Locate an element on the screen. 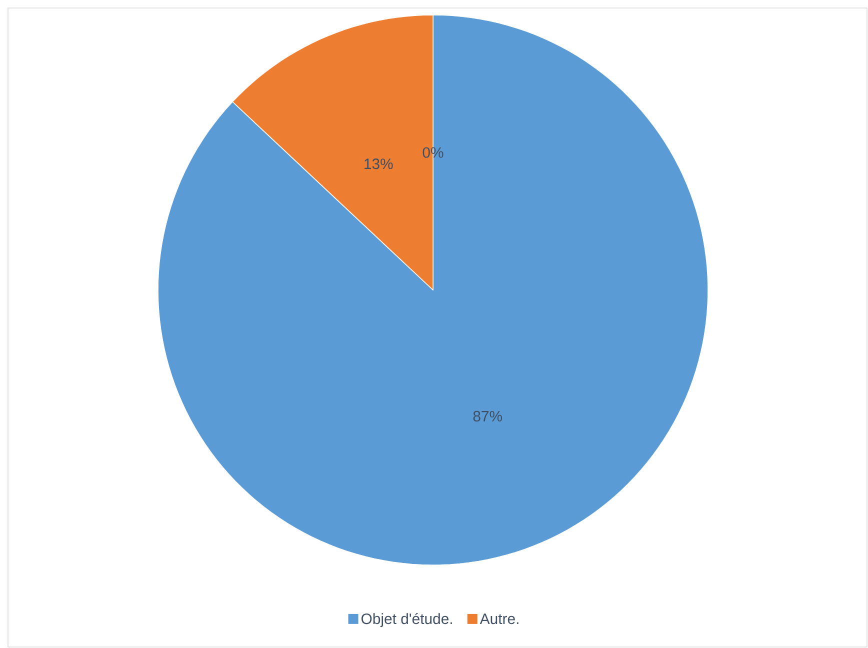  data-label: 13% is located at coordinates (378, 164).